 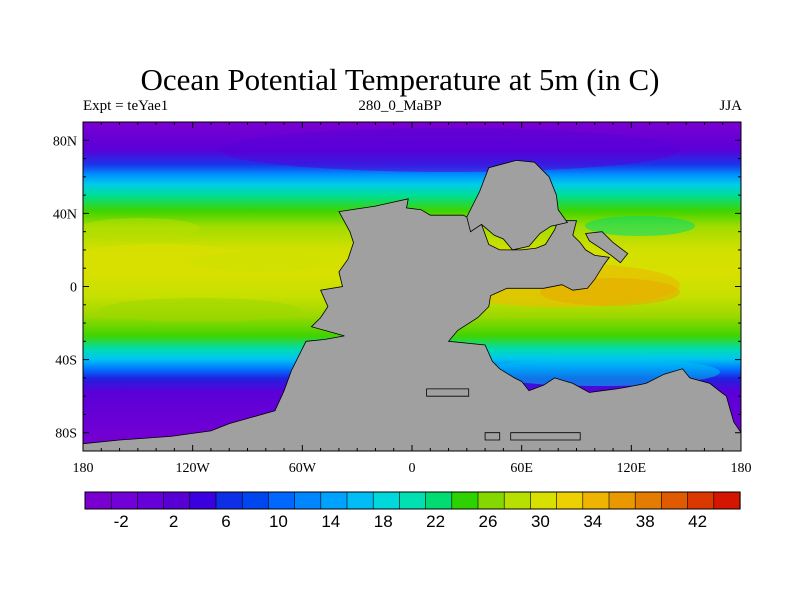 What do you see at coordinates (278, 521) in the screenshot?
I see `colorbar-label: 10` at bounding box center [278, 521].